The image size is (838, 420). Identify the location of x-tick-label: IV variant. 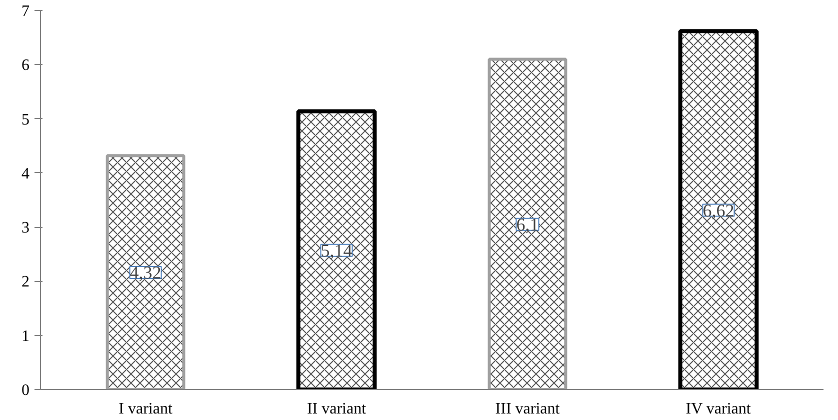
(719, 409).